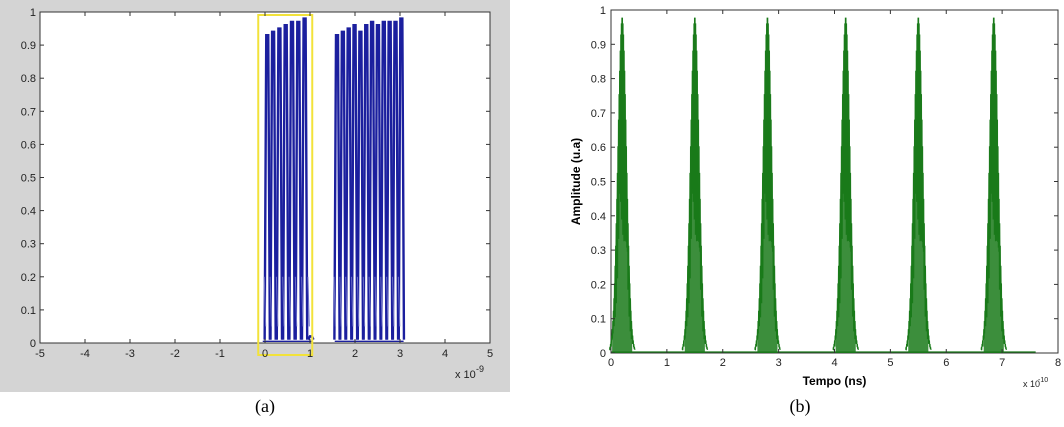 Image resolution: width=1064 pixels, height=427 pixels. I want to click on y-tick-label-b-8: 0.8, so click(598, 80).